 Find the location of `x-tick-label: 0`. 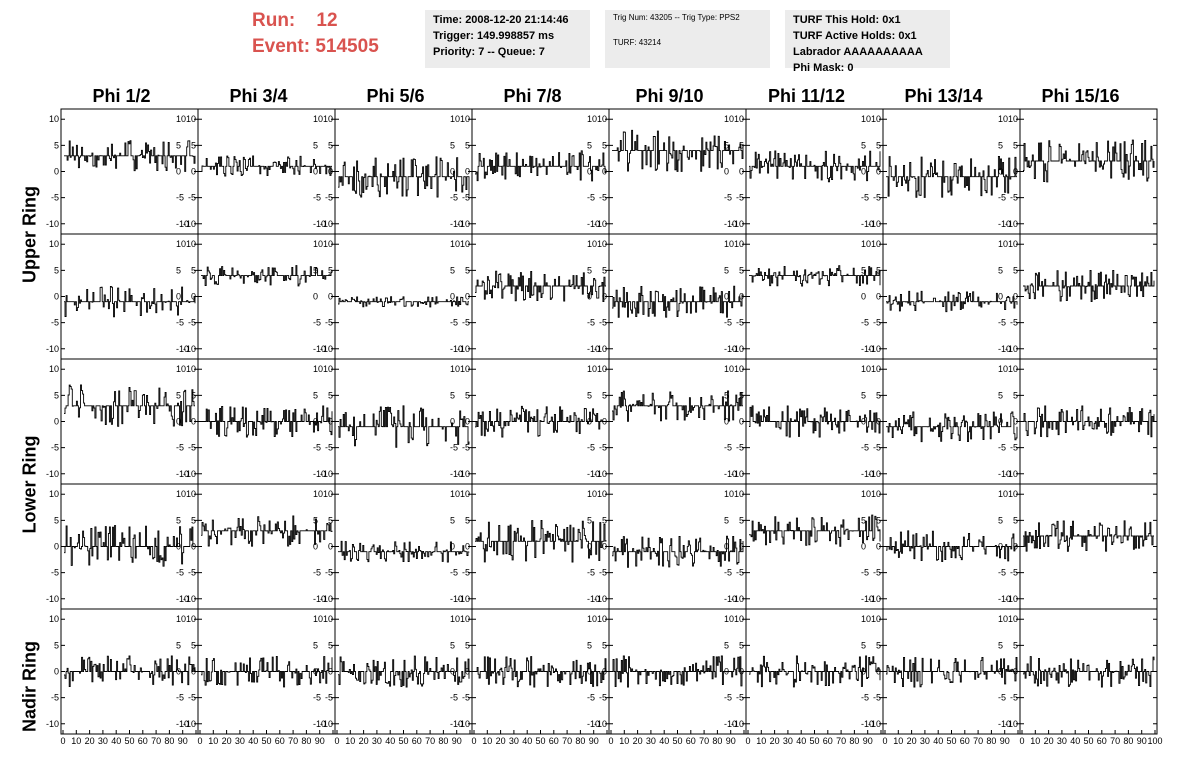

x-tick-label: 0 is located at coordinates (473, 741).